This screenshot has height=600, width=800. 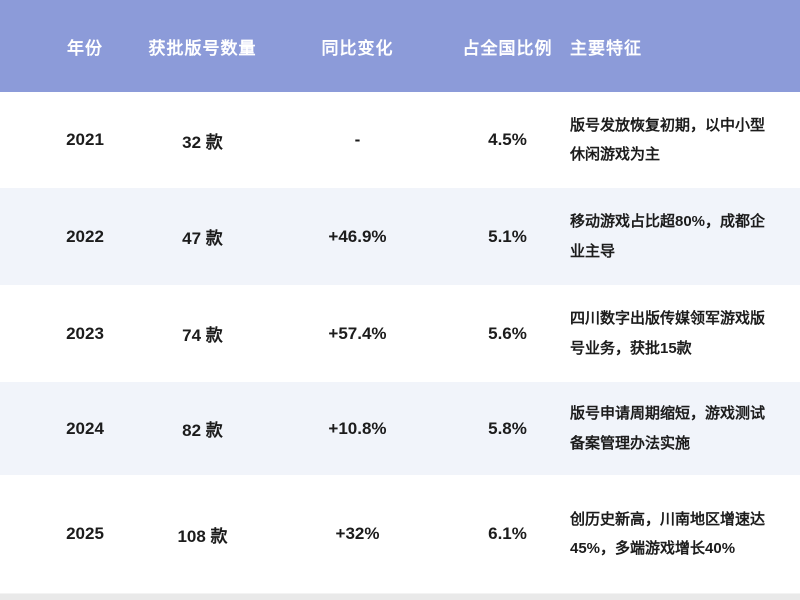 What do you see at coordinates (507, 428) in the screenshot?
I see `cell-share: 5.8%` at bounding box center [507, 428].